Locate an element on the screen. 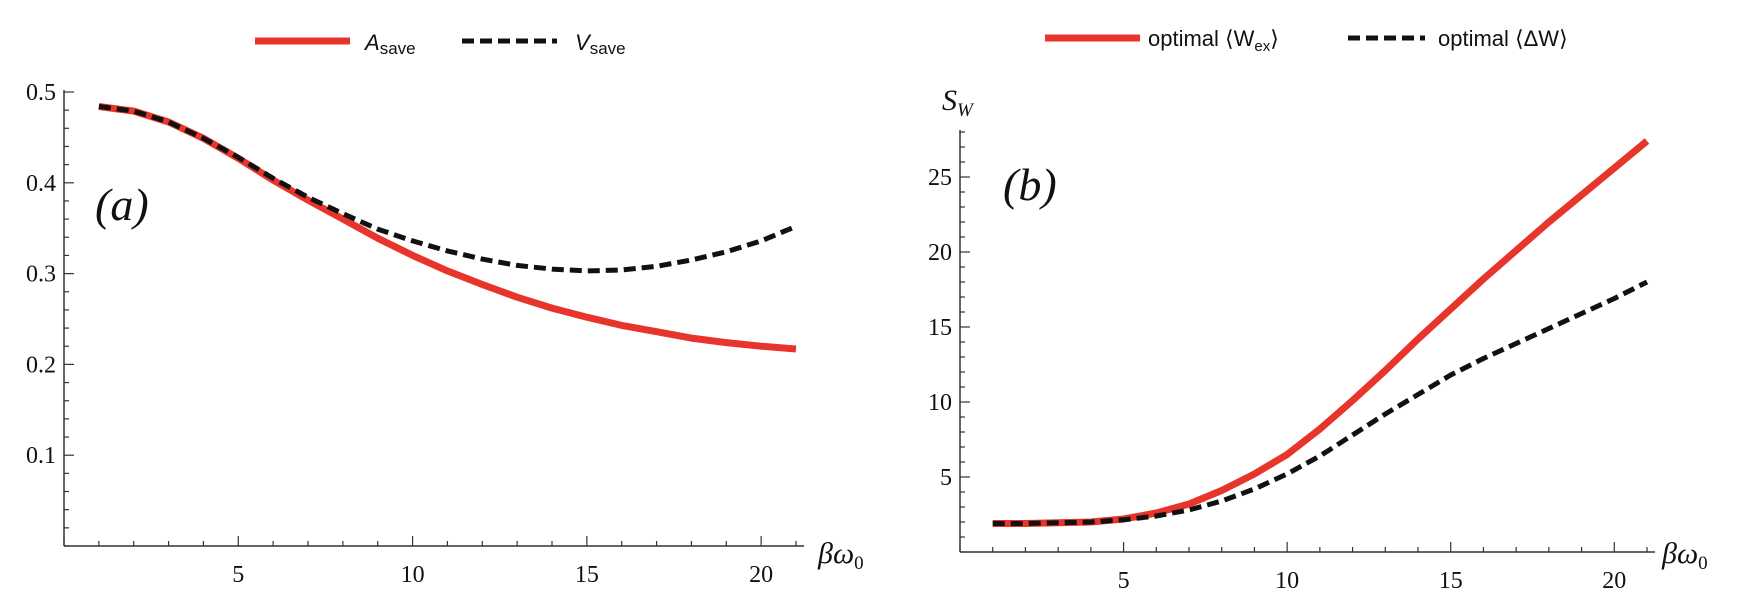 Image resolution: width=1750 pixels, height=616 pixels. x-axis-title-b: βω0 is located at coordinates (1684, 555).